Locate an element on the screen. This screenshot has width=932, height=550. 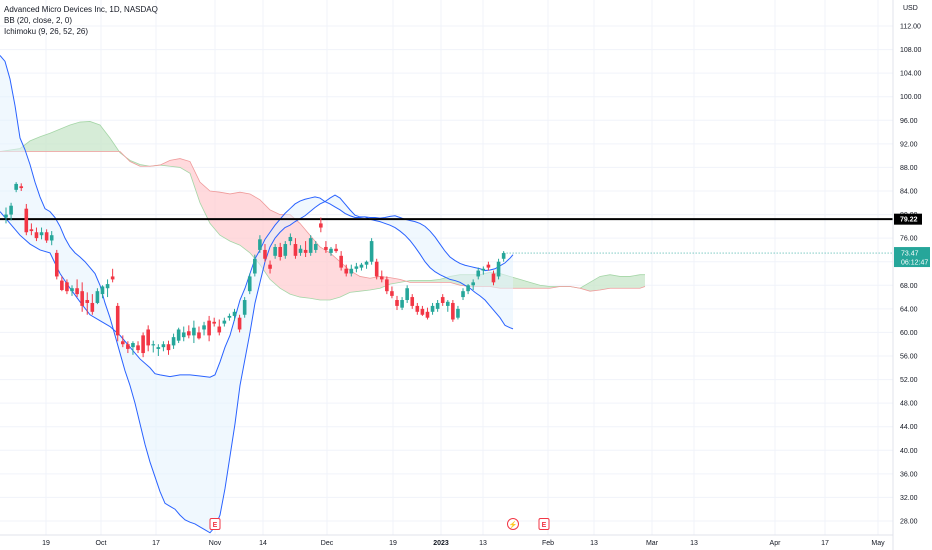
price-tick-label: 96.00 is located at coordinates (909, 121).